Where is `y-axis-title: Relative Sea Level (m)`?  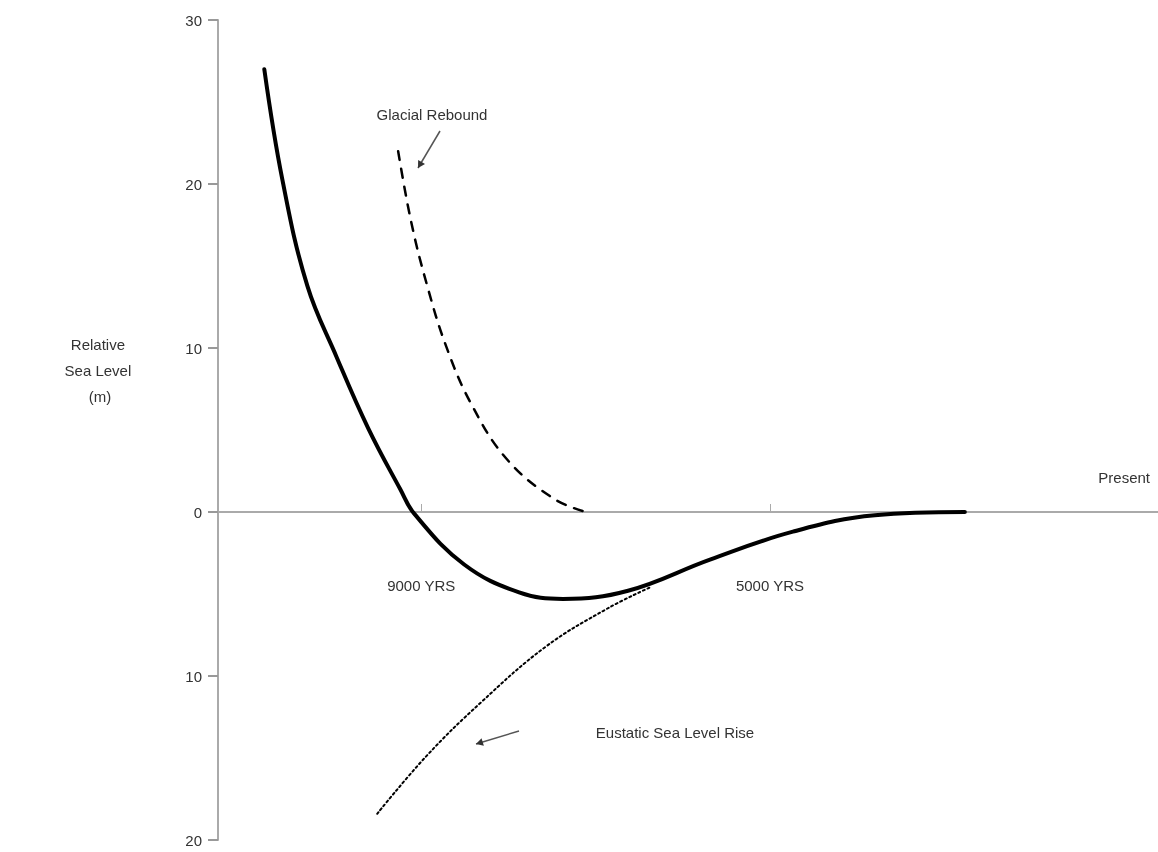
y-axis-title: Relative Sea Level (m) is located at coordinates (100, 370).